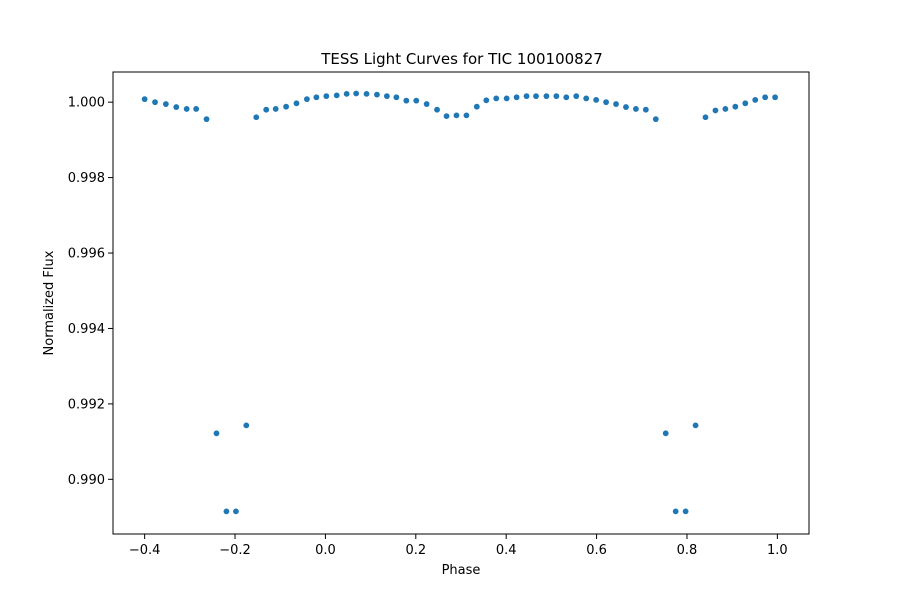 Image resolution: width=900 pixels, height=600 pixels. Describe the element at coordinates (86, 404) in the screenshot. I see `y-tick-label: 0.992` at that location.